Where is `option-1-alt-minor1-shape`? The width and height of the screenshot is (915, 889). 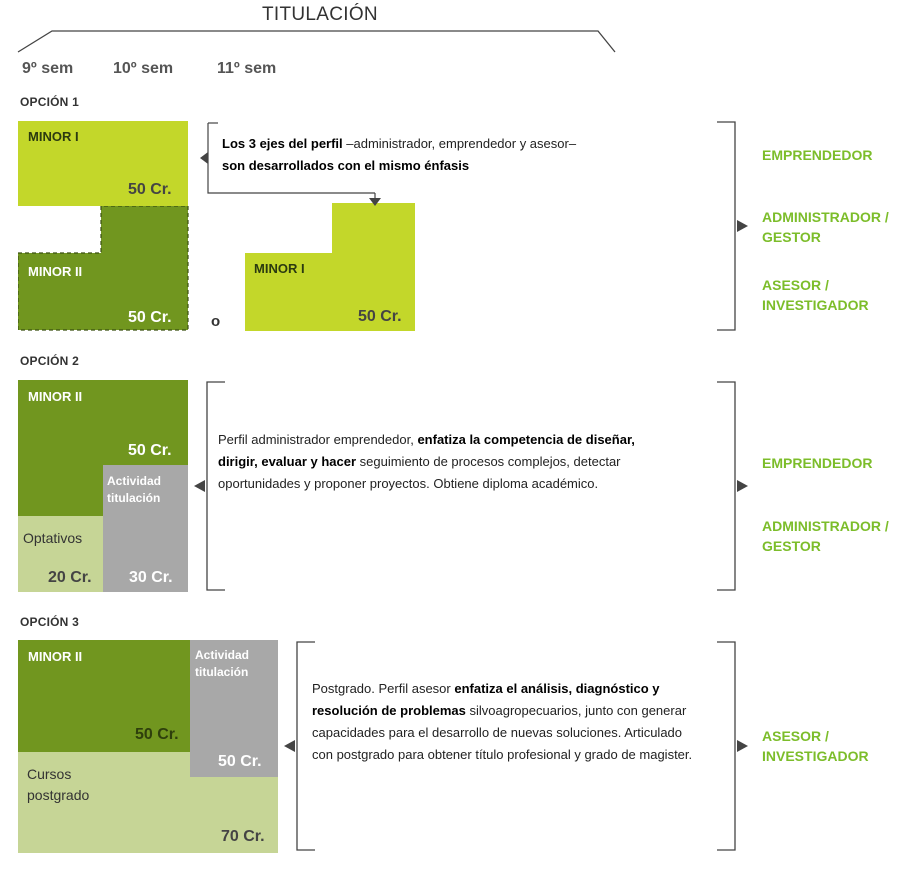
option-1-alt-minor1-shape is located at coordinates (330, 267).